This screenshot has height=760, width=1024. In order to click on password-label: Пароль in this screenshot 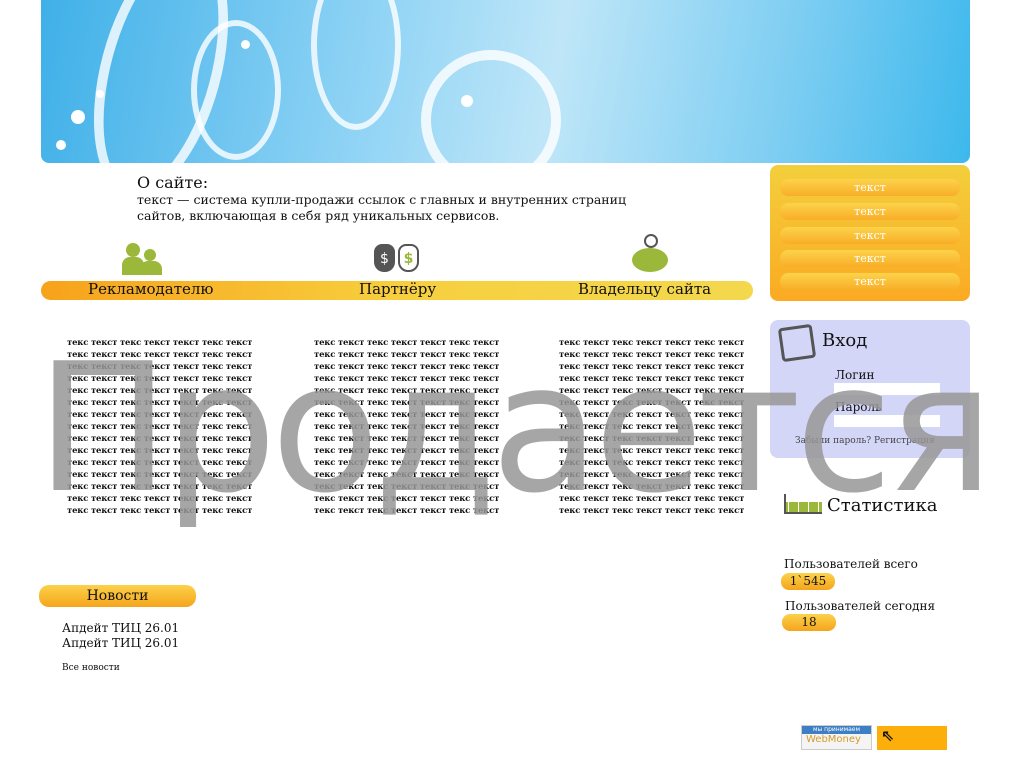, I will do `click(858, 407)`.